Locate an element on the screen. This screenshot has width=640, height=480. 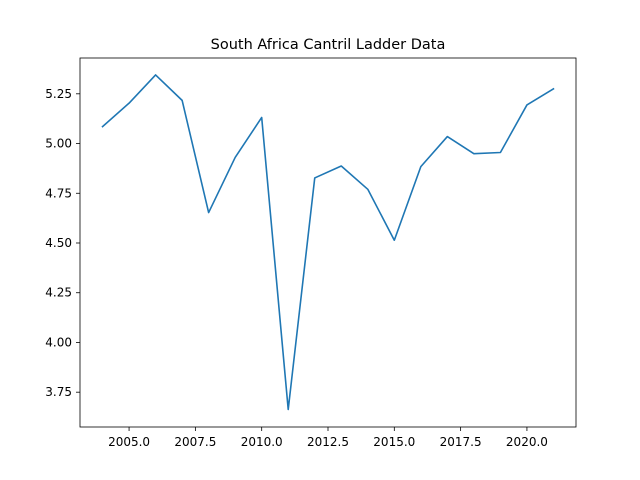
x-tick-label: 2015.0 is located at coordinates (394, 442).